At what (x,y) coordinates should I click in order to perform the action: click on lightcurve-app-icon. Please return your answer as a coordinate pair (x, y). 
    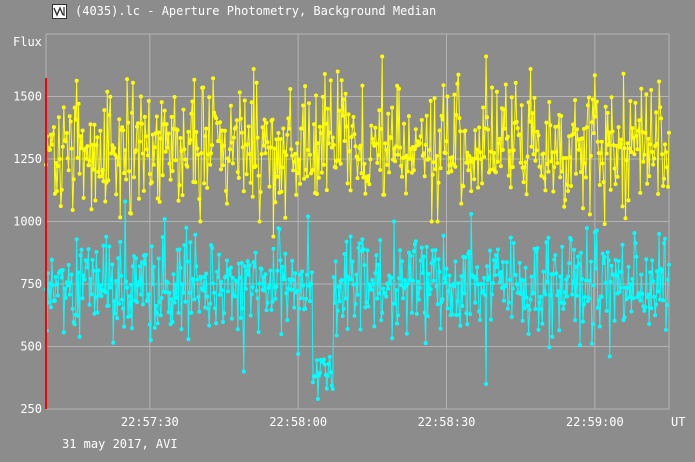
    Looking at the image, I should click on (59, 11).